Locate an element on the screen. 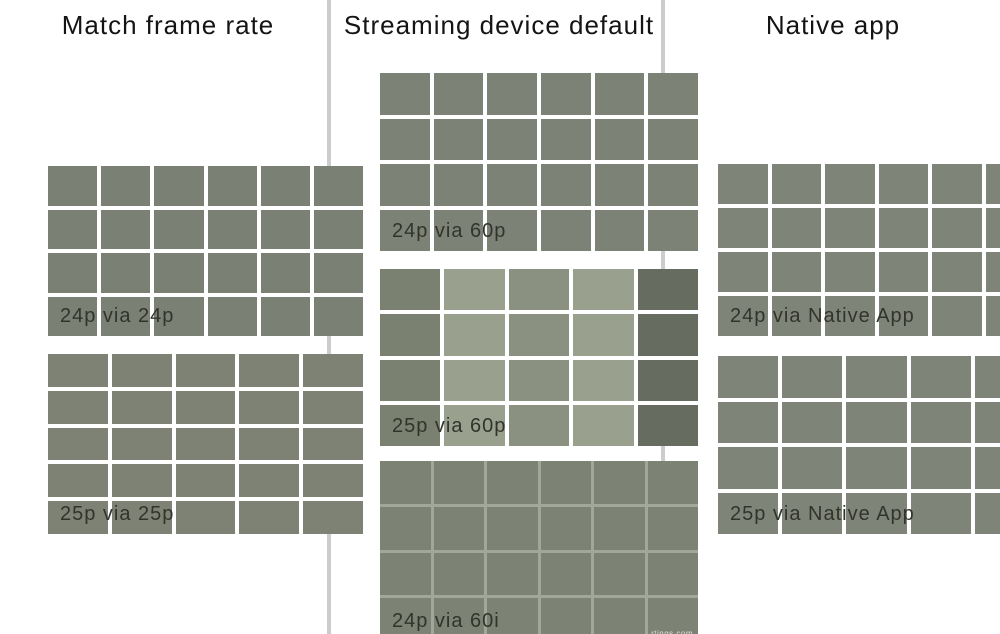  photo-25p-via-native-app: 25p via Native App is located at coordinates (859, 445).